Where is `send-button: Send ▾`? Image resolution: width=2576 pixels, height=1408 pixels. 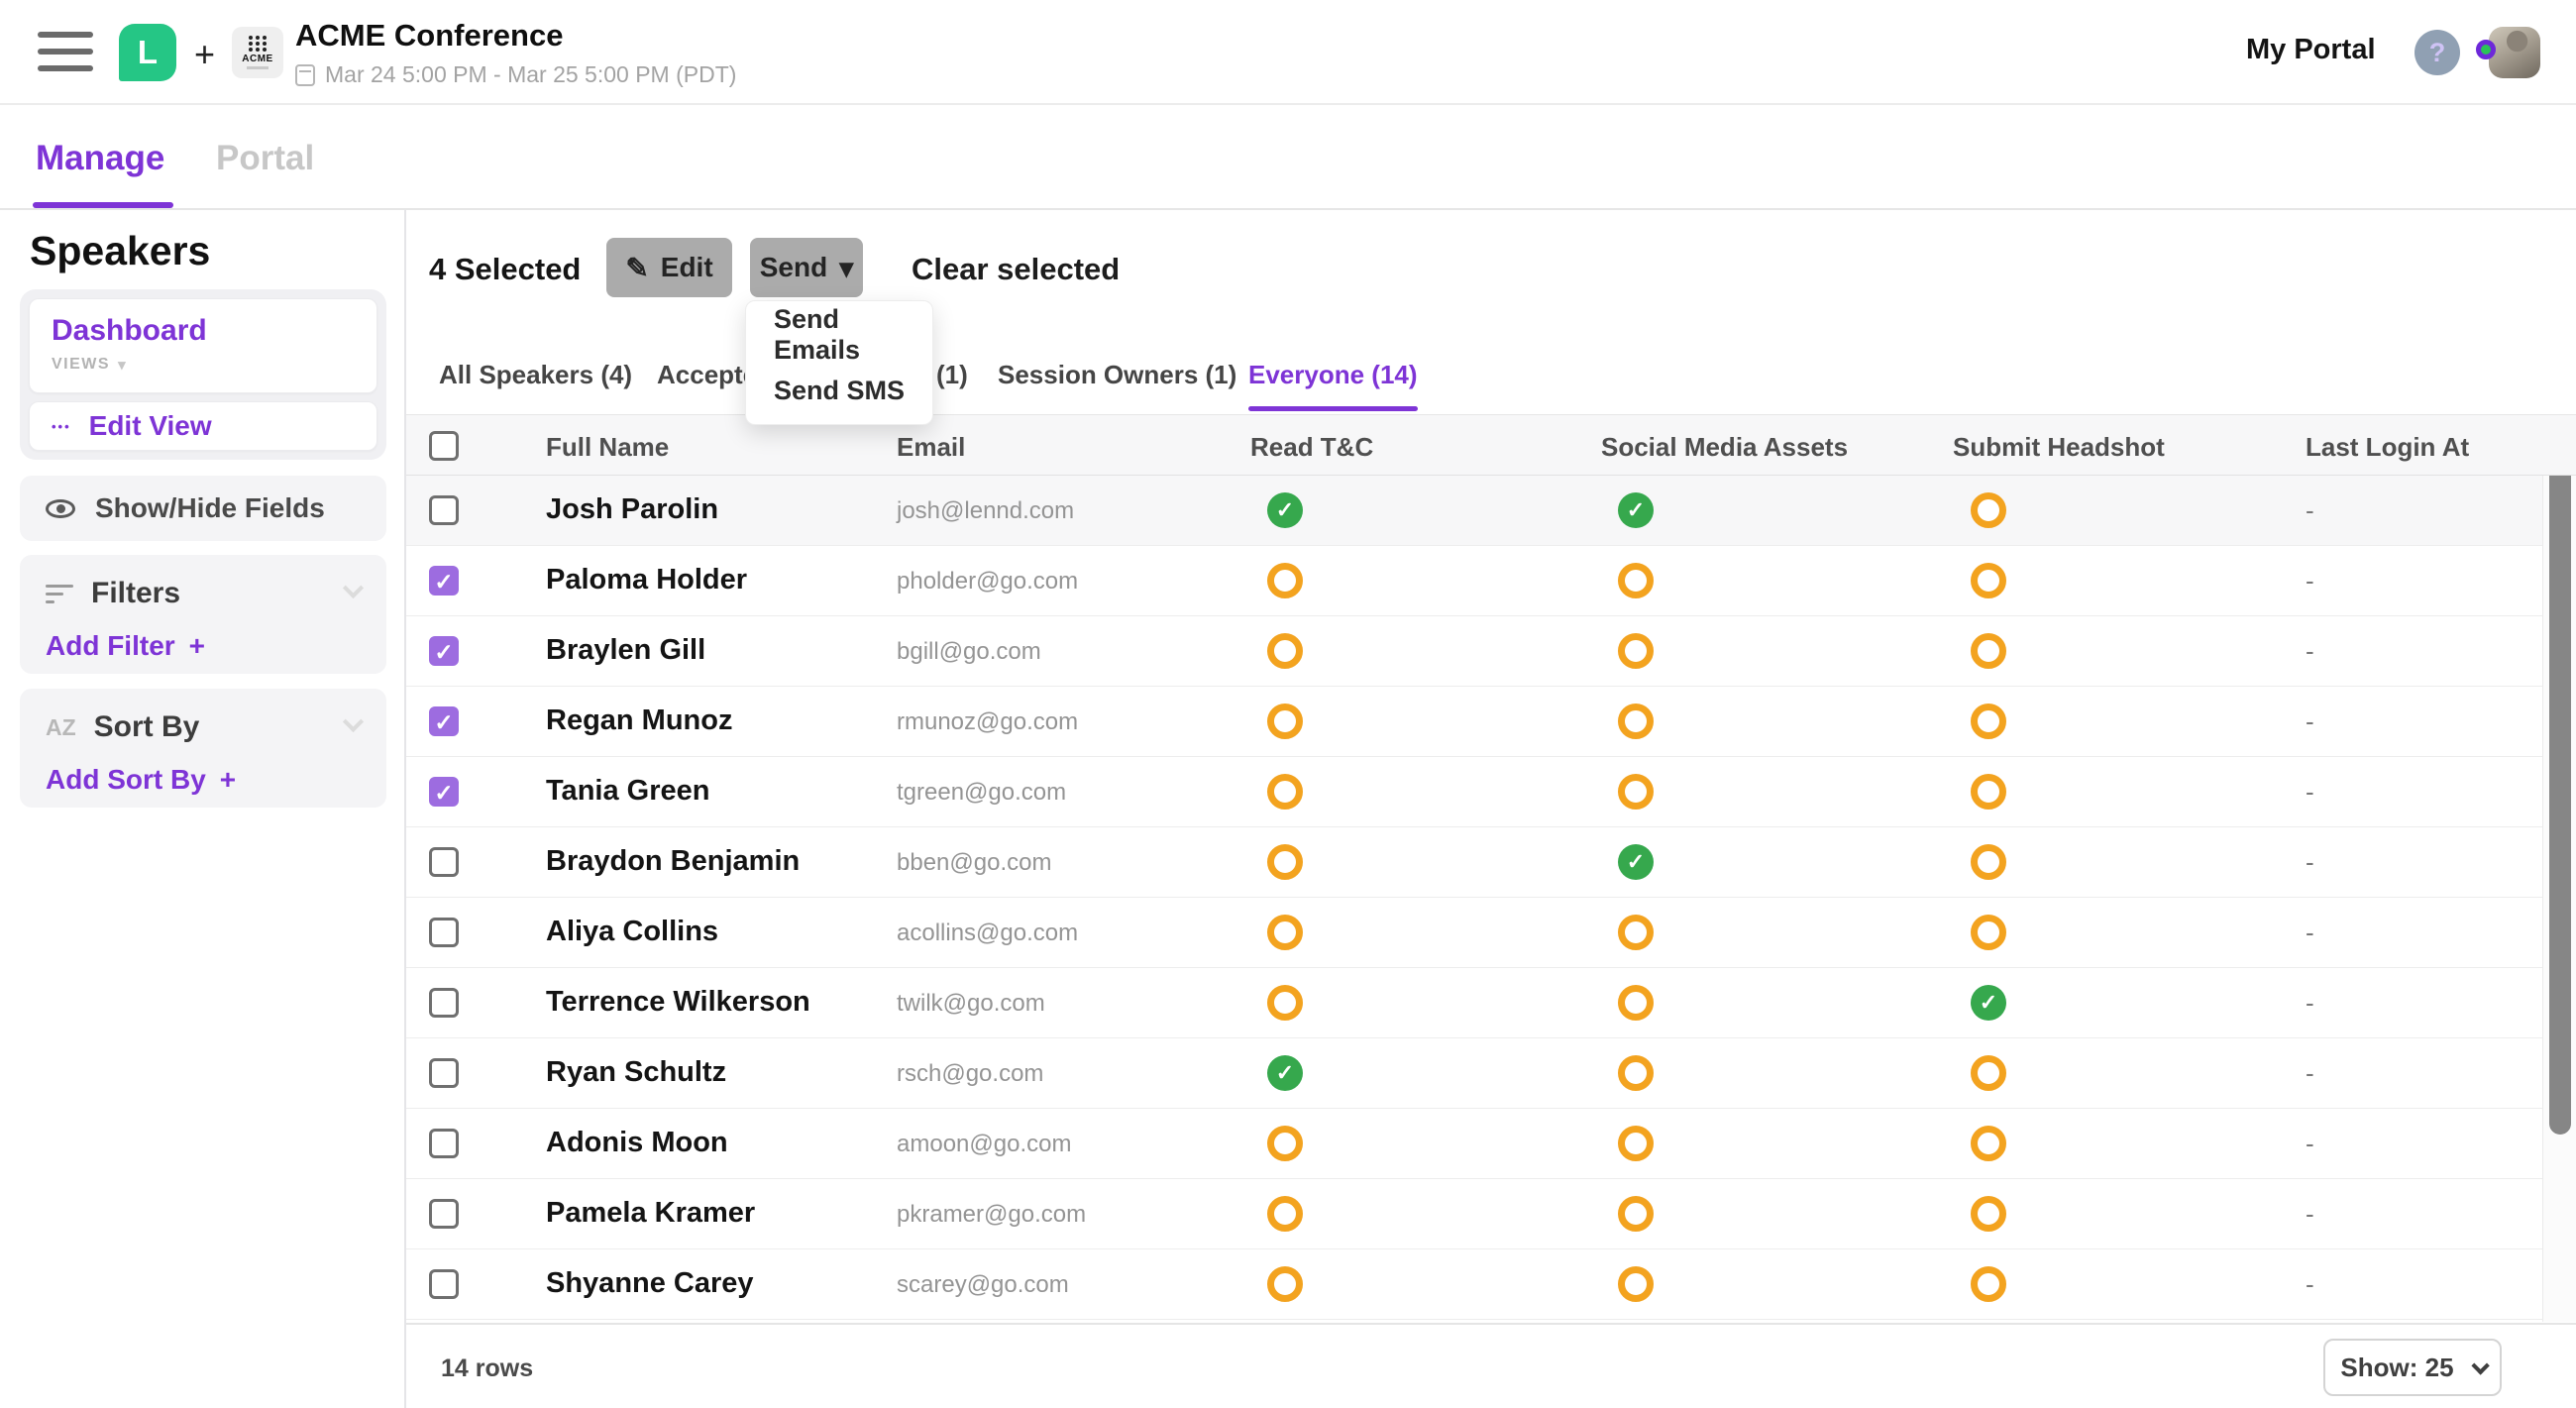 send-button: Send ▾ is located at coordinates (806, 267).